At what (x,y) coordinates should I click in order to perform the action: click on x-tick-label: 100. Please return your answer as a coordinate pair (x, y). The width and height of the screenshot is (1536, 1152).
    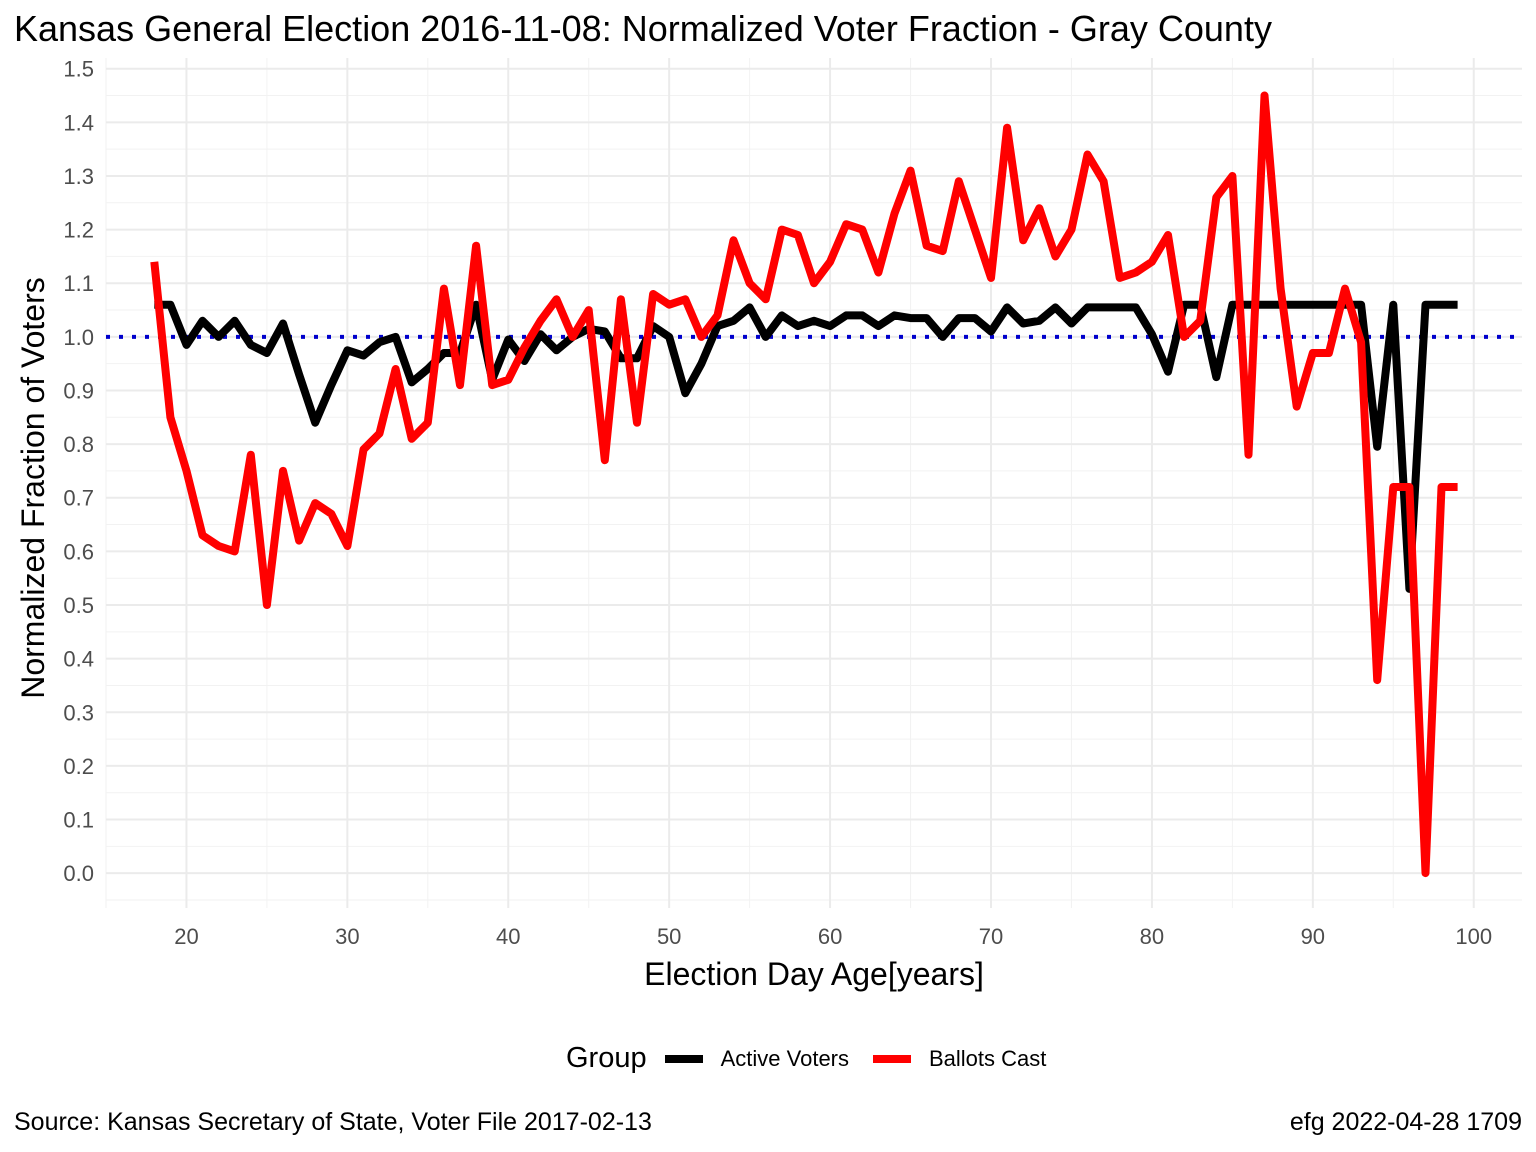
    Looking at the image, I should click on (1473, 936).